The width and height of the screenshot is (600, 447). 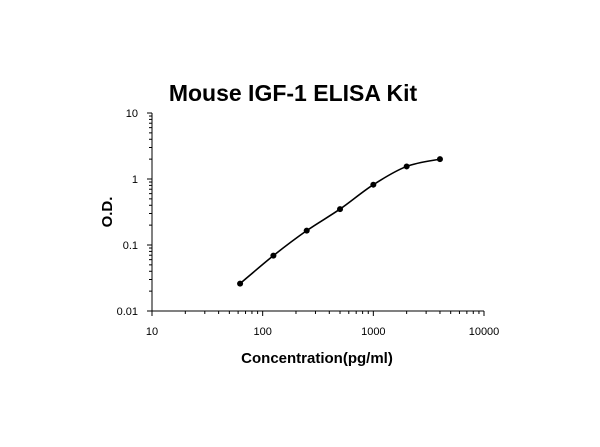 I want to click on x-tick-label: 1000, so click(x=373, y=332).